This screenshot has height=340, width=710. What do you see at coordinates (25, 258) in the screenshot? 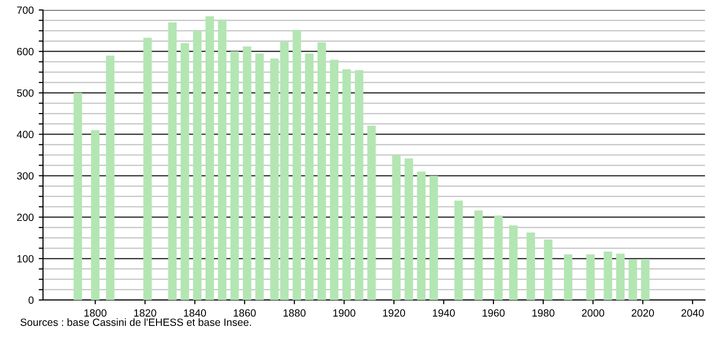
I see `y-tick-label: 100` at bounding box center [25, 258].